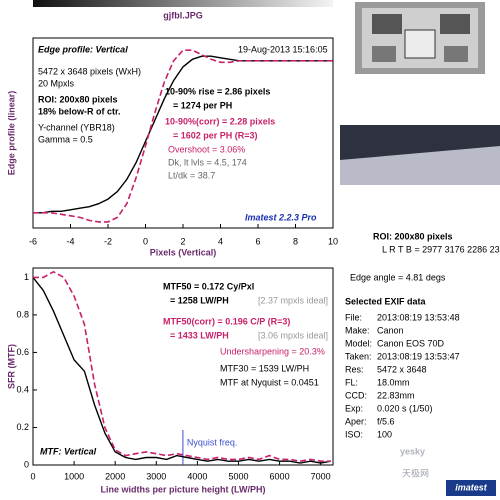 Image resolution: width=500 pixels, height=500 pixels. I want to click on exif-value: 100, so click(384, 434).